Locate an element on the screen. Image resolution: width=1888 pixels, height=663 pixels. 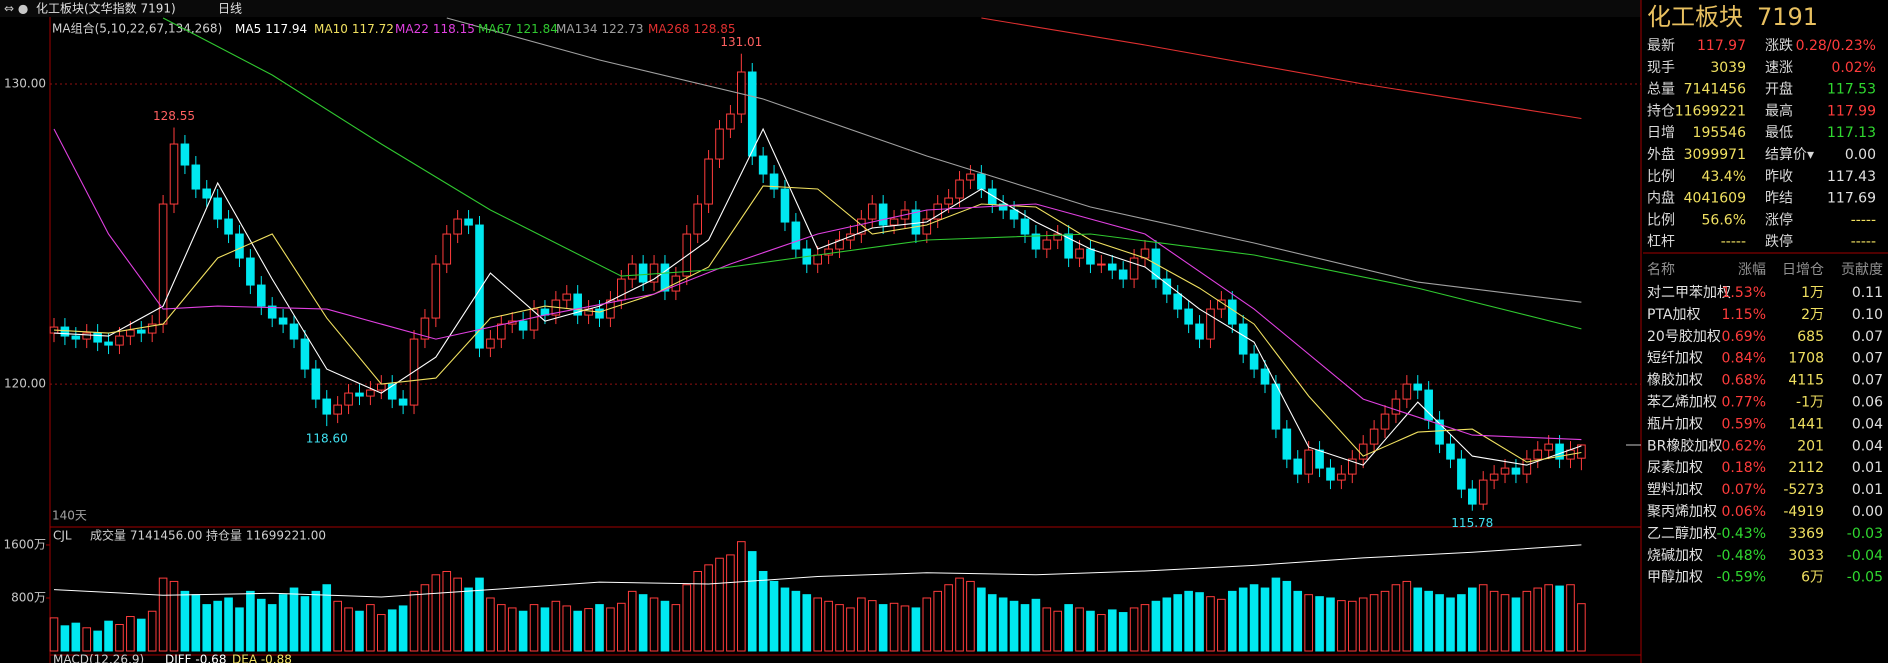
table-cell: 对二甲苯加权 is located at coordinates (1689, 292).